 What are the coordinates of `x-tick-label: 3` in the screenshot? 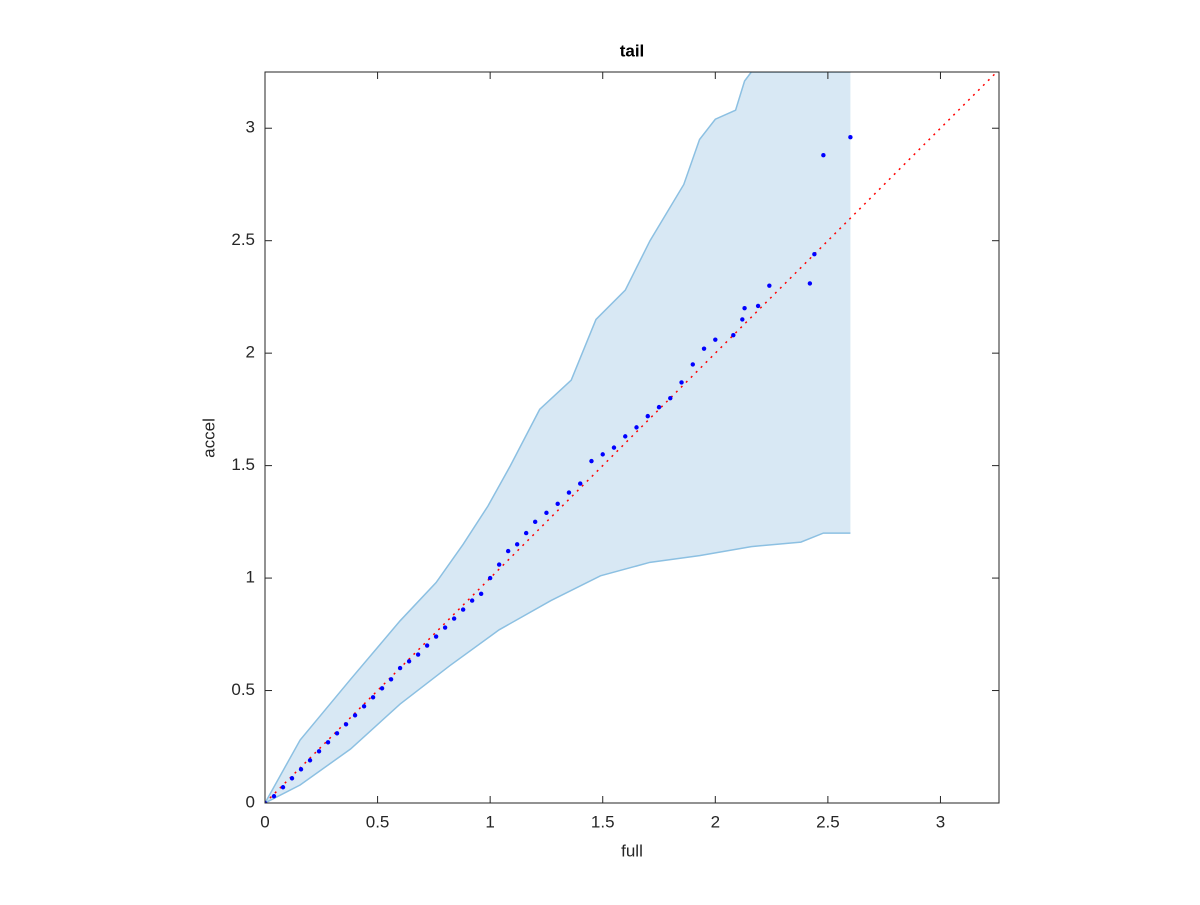 It's located at (940, 821).